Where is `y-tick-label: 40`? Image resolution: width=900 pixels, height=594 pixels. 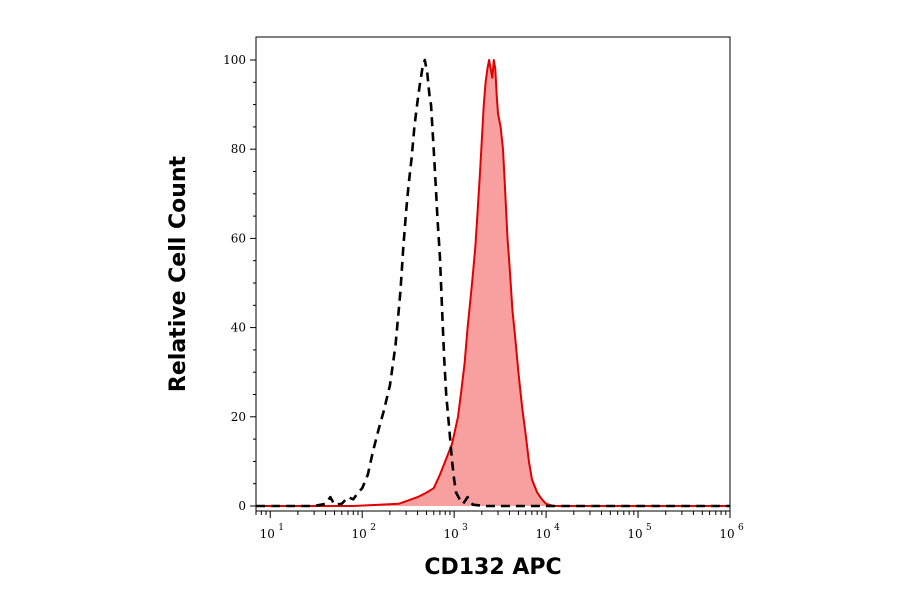
y-tick-label: 40 is located at coordinates (238, 328).